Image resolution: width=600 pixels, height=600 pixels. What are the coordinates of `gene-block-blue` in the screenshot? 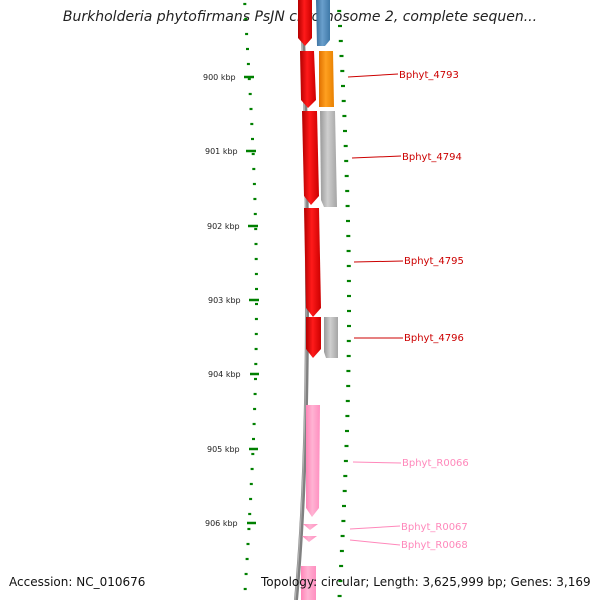 It's located at (323, 23).